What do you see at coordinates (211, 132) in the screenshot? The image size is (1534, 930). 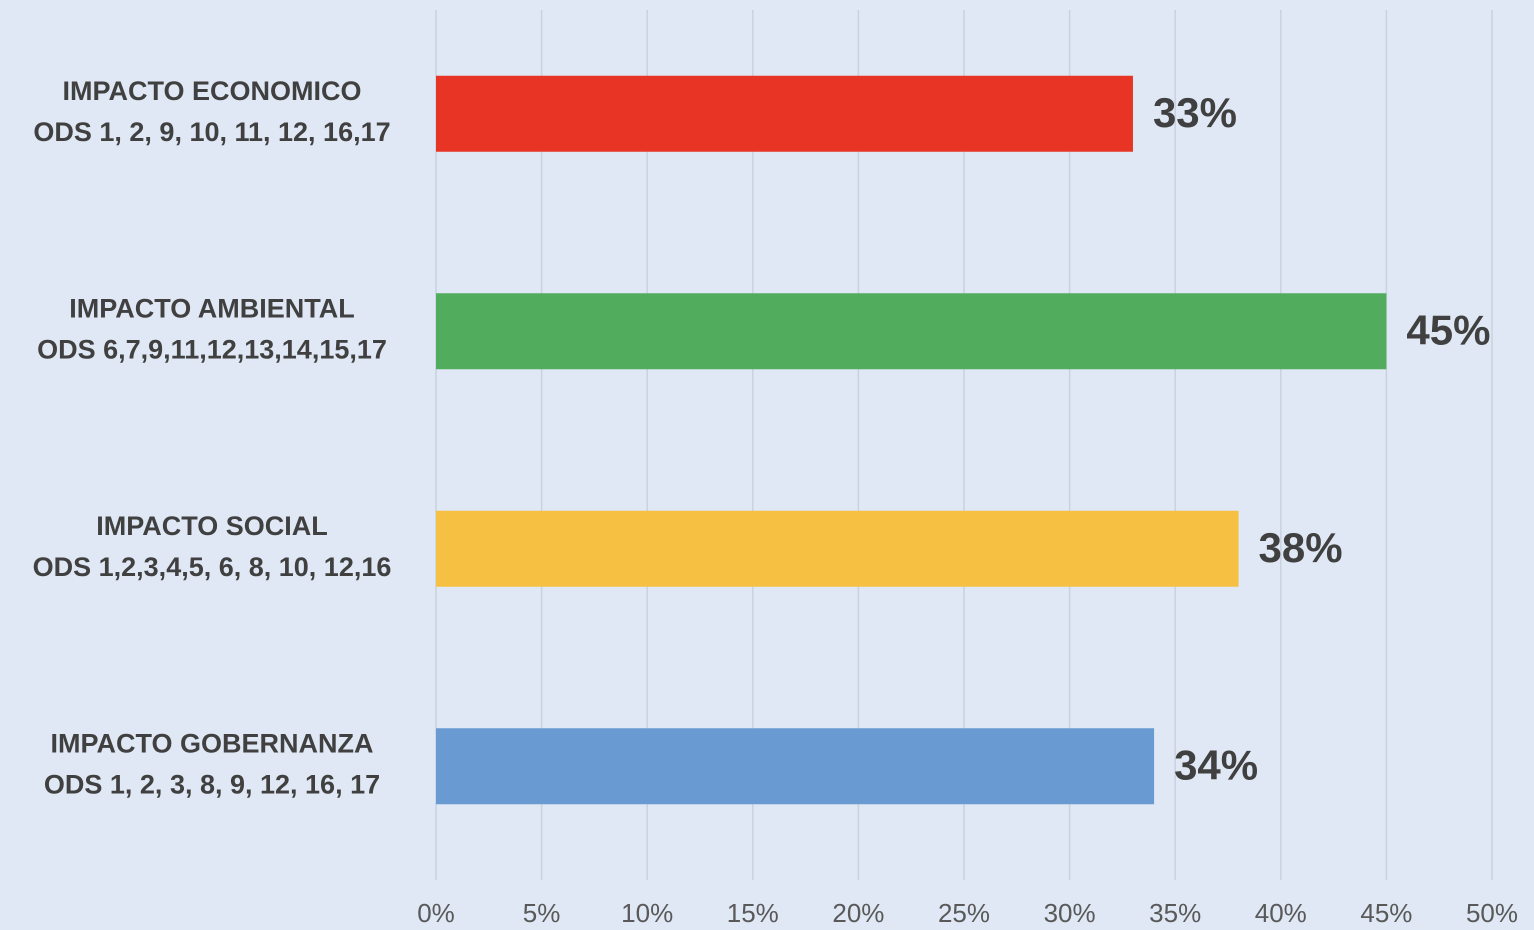 I see `category-label: ODS 1, 2, 9, 10, 11, 12, 16,17` at bounding box center [211, 132].